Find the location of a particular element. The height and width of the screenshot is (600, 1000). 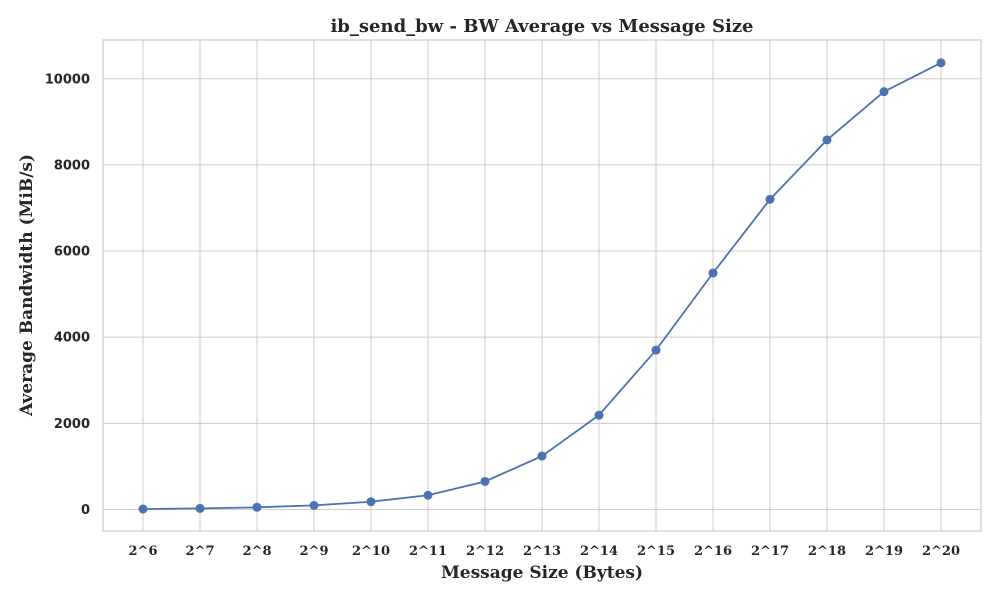

x-tick-label: 2^15 is located at coordinates (656, 551).